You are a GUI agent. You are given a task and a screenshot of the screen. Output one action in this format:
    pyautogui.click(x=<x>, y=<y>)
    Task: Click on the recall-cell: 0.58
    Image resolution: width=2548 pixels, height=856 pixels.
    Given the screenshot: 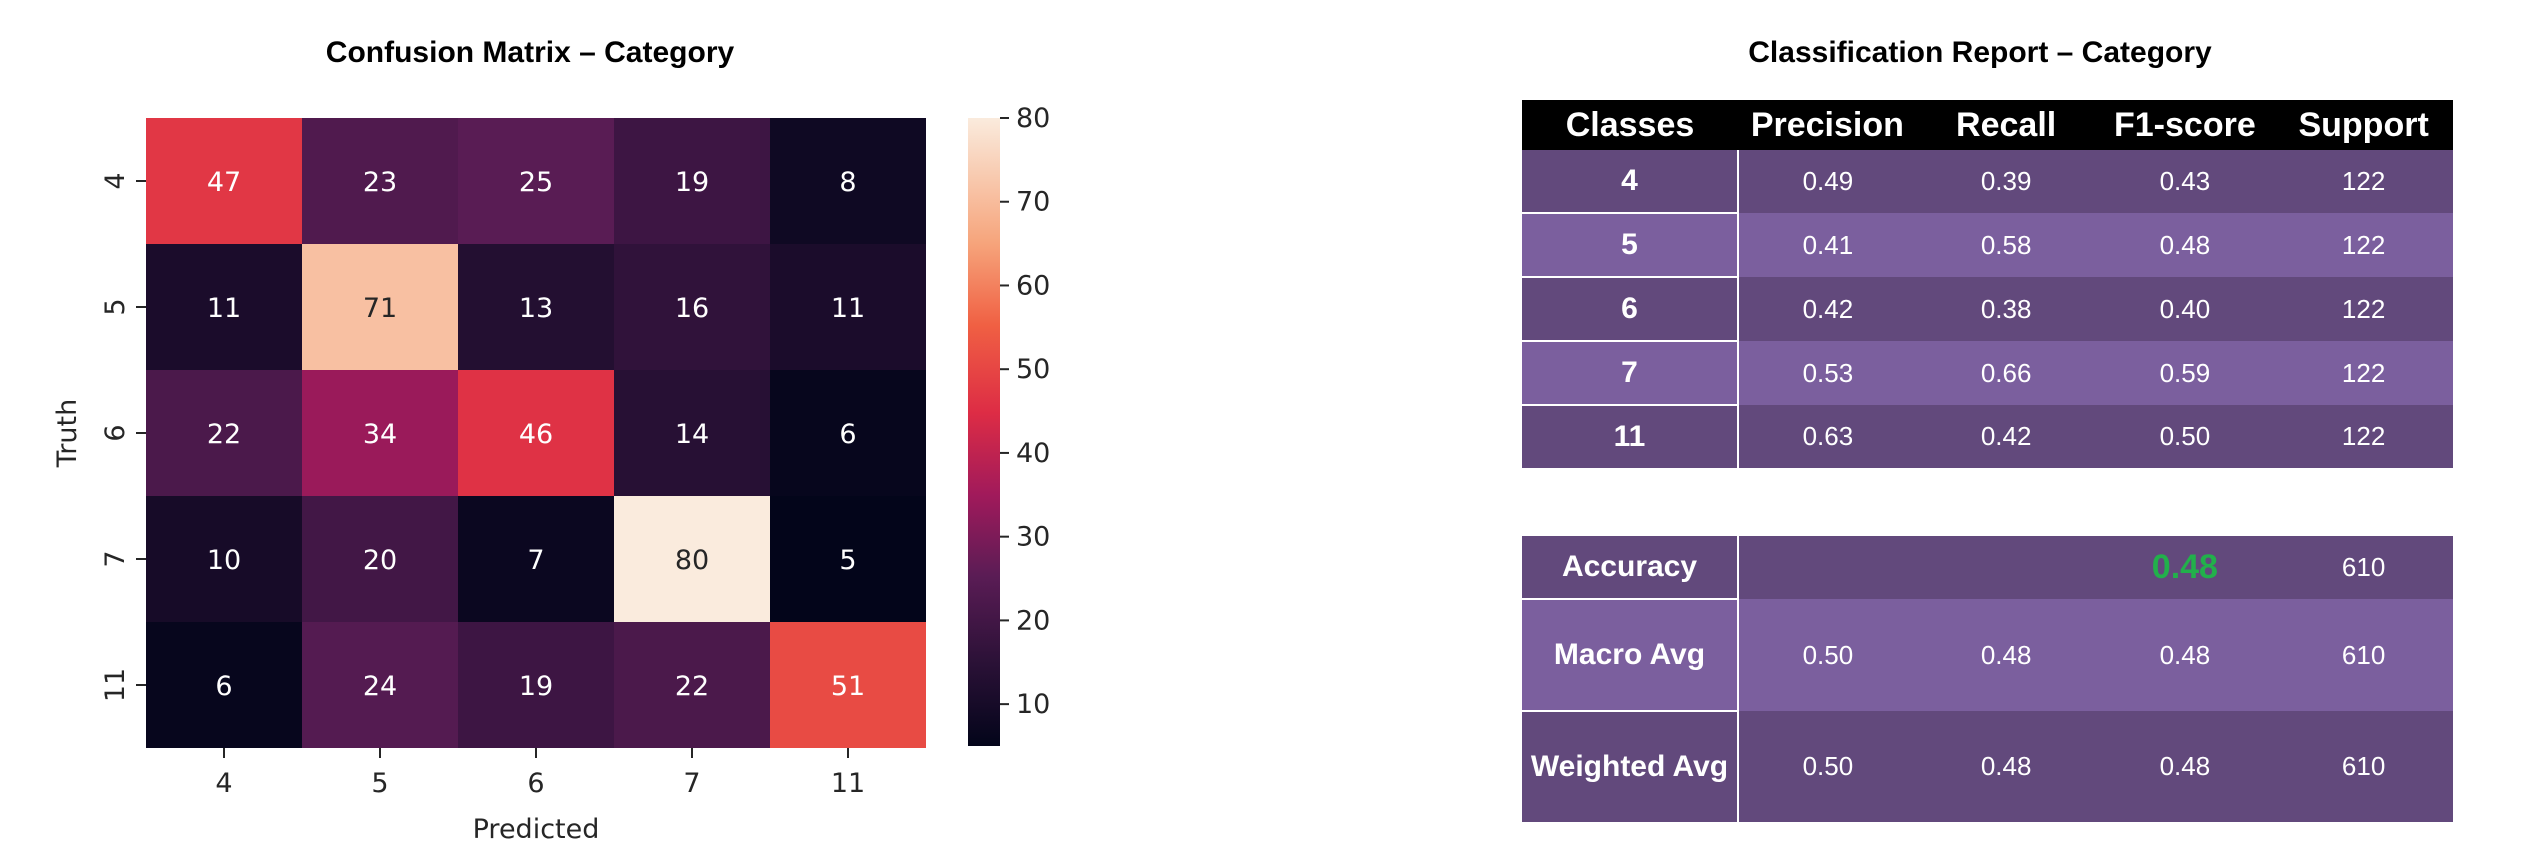 What is the action you would take?
    pyautogui.click(x=2006, y=245)
    